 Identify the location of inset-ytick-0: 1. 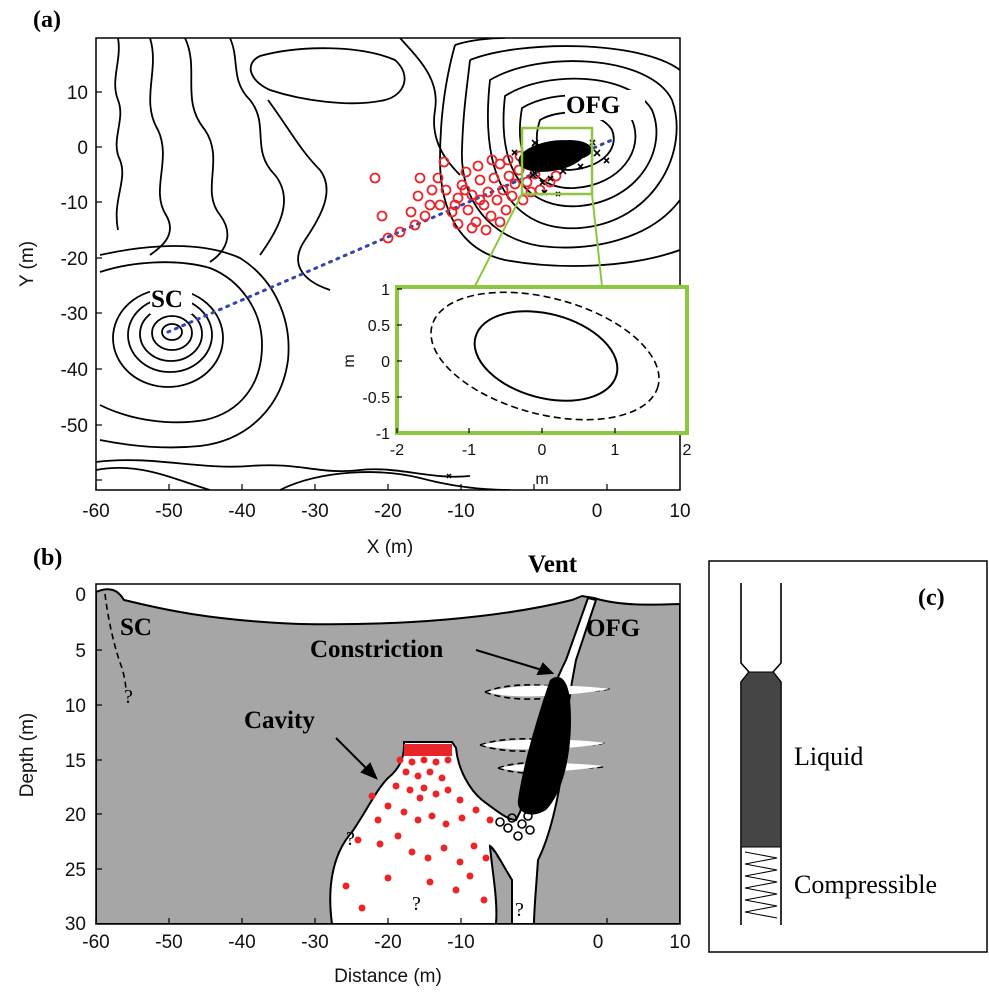
(385, 290).